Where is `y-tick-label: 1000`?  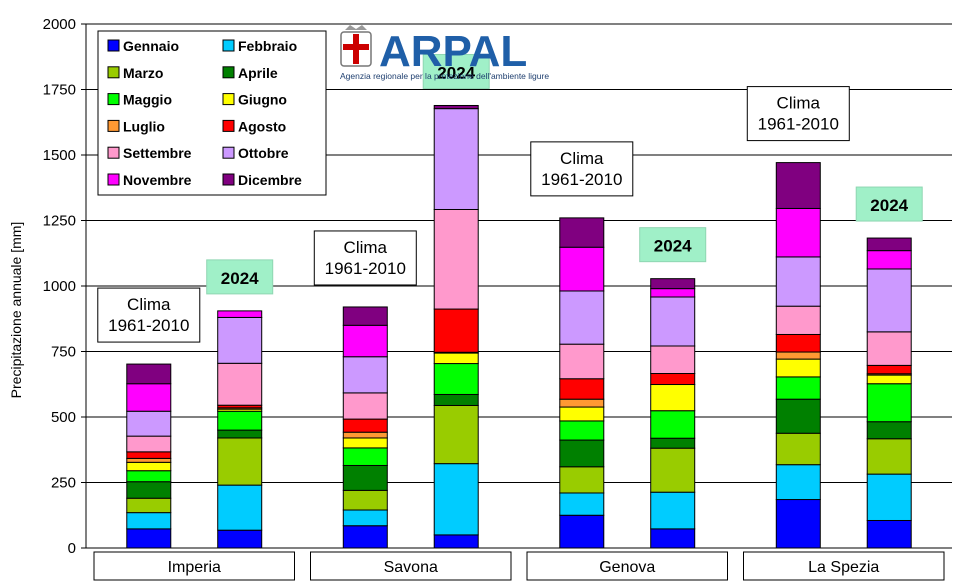 y-tick-label: 1000 is located at coordinates (59, 286).